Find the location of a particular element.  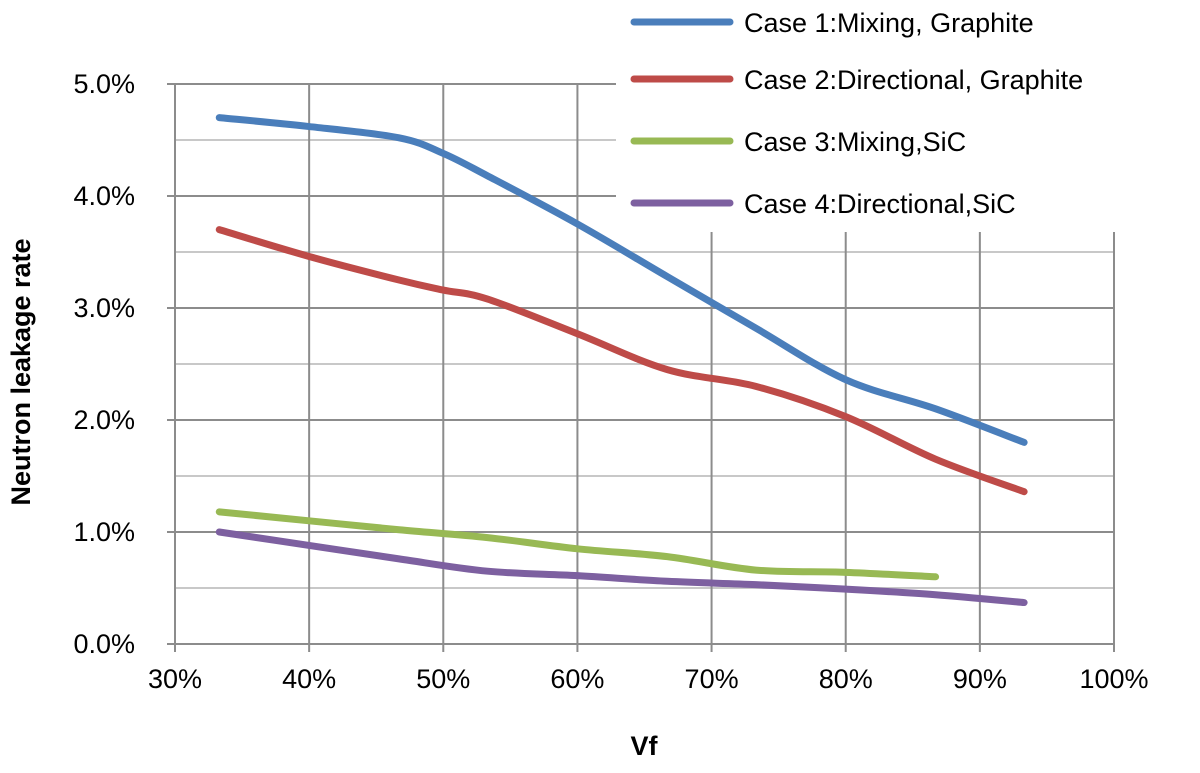

y-tick-label: 2.0% is located at coordinates (104, 420).